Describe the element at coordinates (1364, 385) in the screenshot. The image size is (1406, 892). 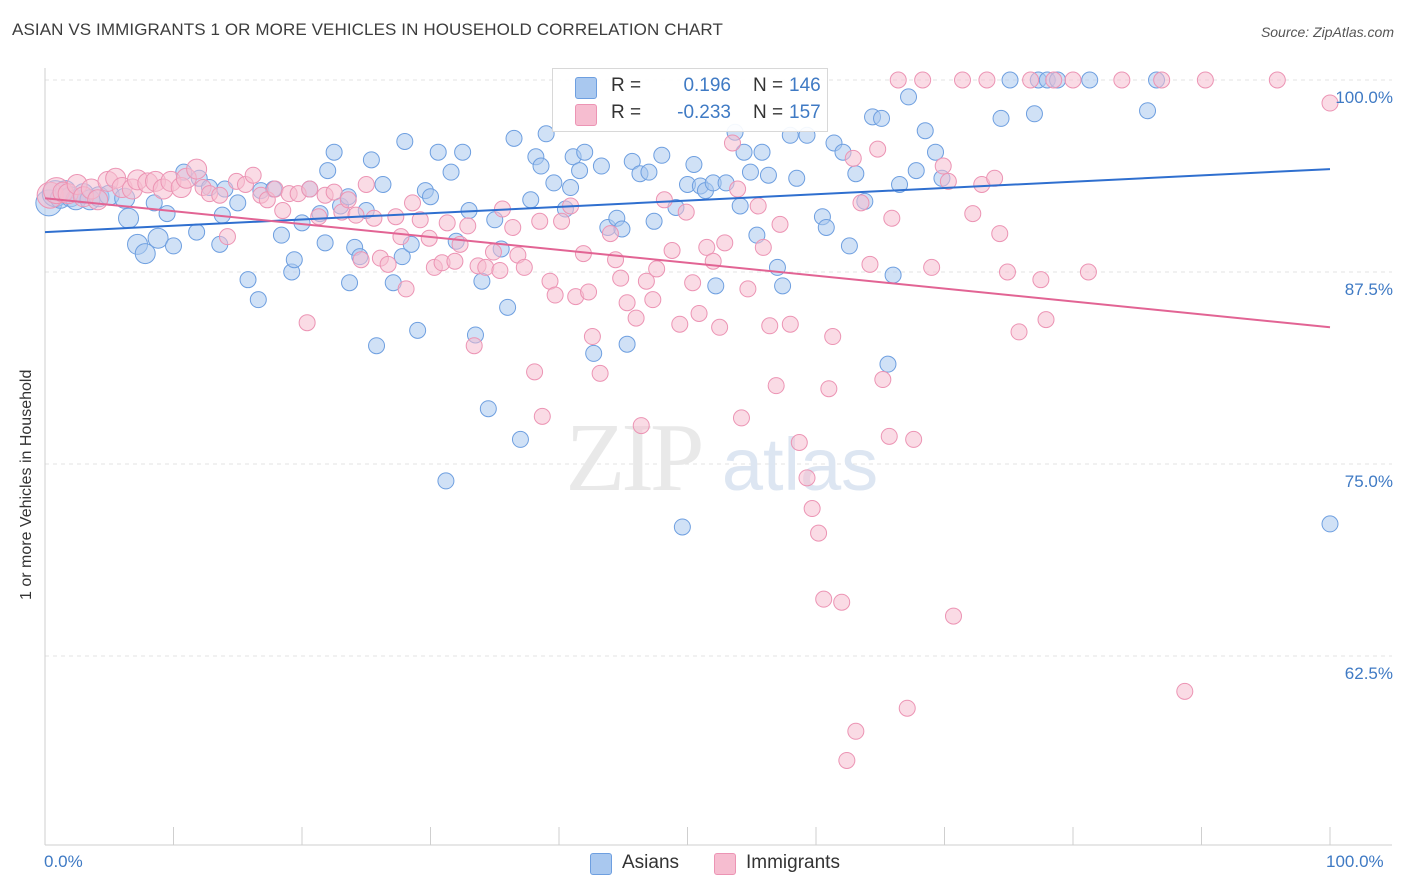
I see `y-tick-labels: 100.0% 87.5% 75.0% 62.5%` at that location.